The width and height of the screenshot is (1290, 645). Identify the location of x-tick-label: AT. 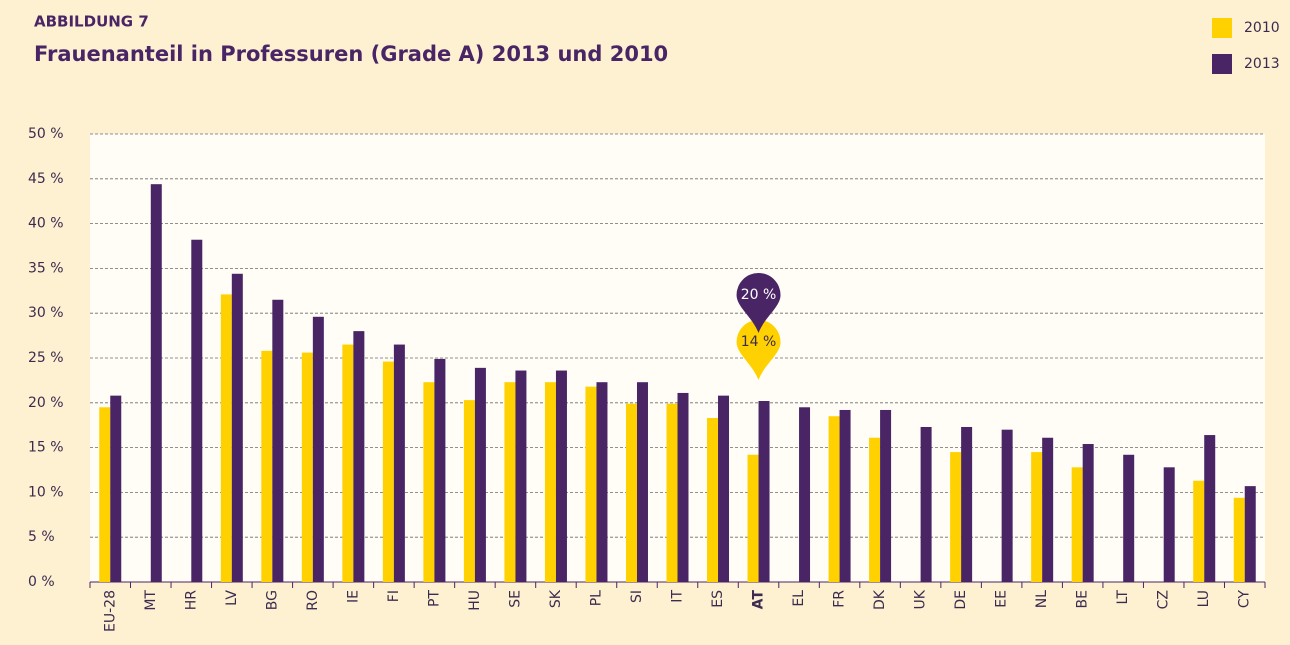
(759, 600).